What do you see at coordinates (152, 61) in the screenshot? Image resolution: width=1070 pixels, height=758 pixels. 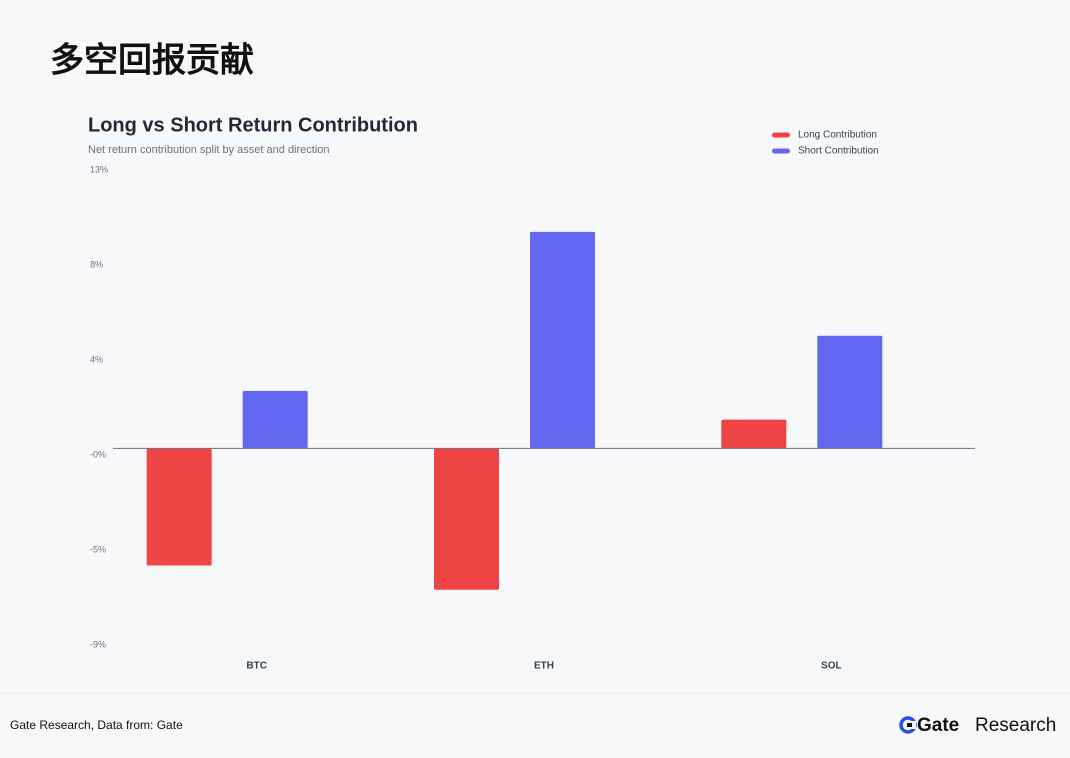 I see `page-title: 多空回报贡献` at bounding box center [152, 61].